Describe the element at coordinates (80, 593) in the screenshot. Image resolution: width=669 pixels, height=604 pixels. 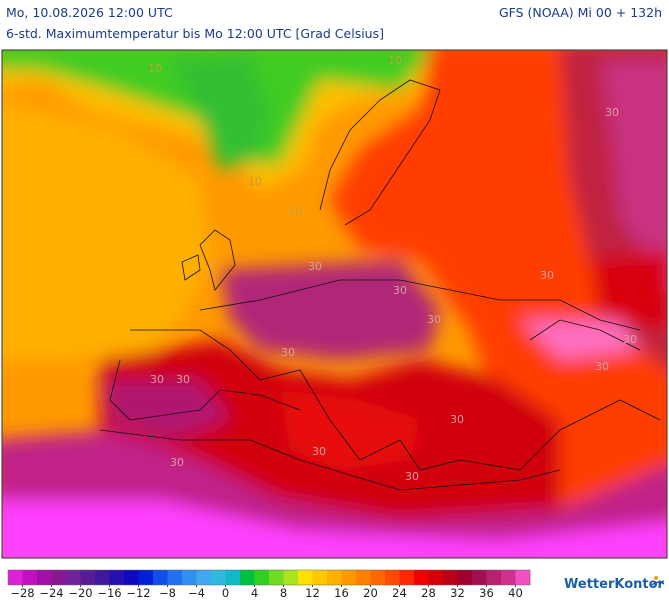
I see `colorbar-tick-label: −20` at that location.